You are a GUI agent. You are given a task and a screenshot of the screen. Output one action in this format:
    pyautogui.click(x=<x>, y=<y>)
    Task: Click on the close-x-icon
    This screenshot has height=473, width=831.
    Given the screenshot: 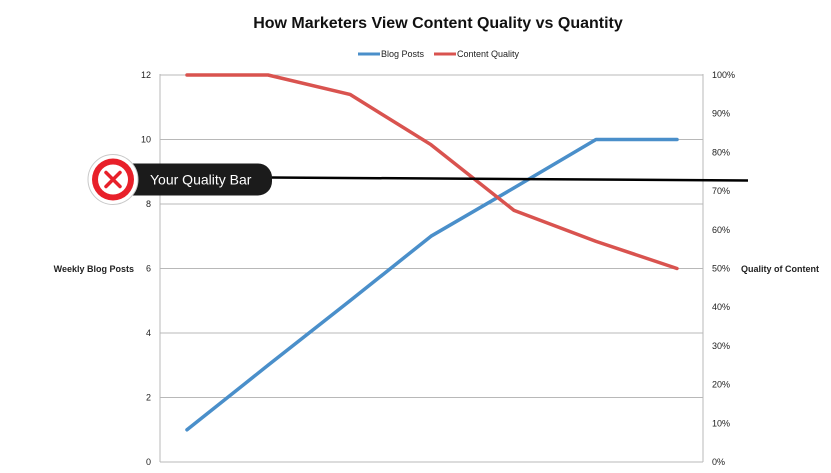 What is the action you would take?
    pyautogui.click(x=113, y=179)
    